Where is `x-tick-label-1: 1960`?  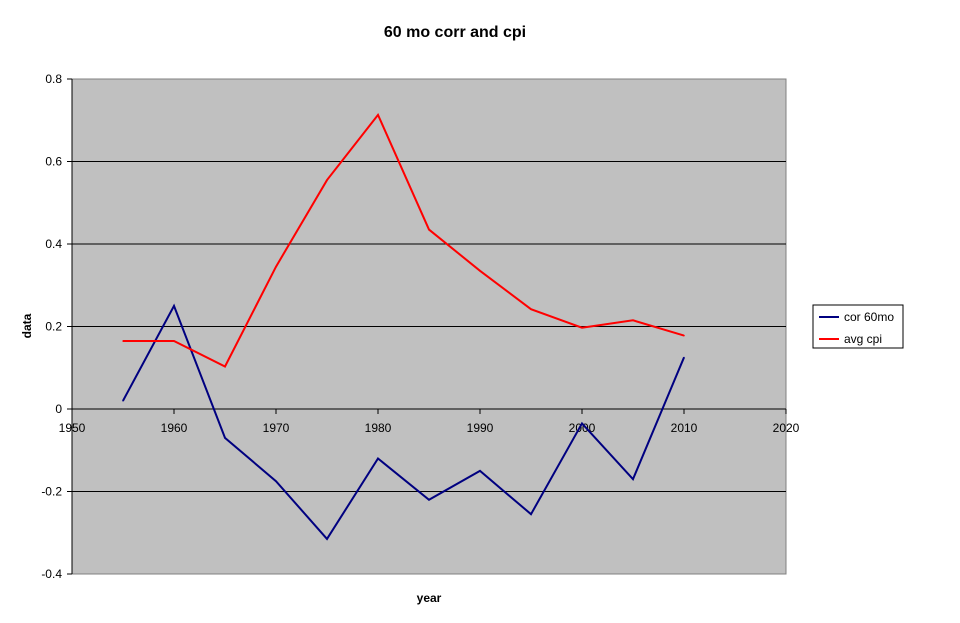
x-tick-label-1: 1960 is located at coordinates (174, 428).